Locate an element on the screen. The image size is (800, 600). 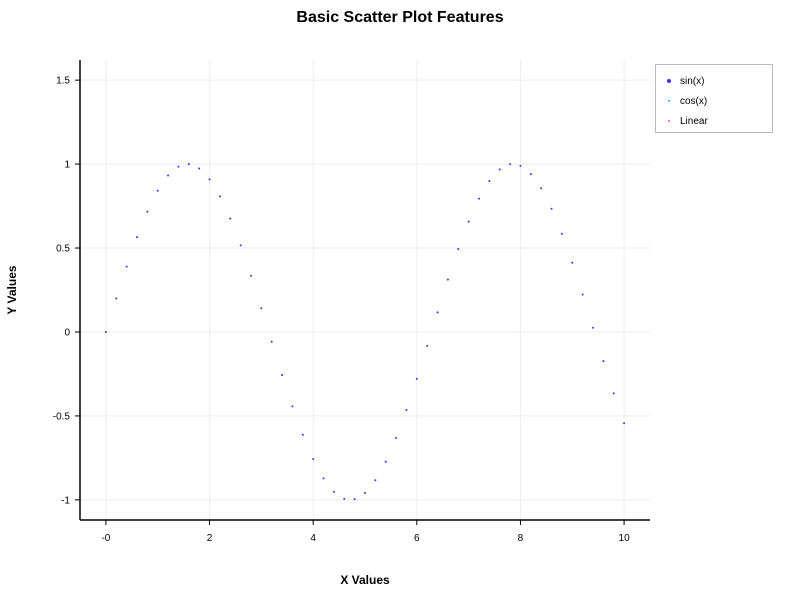
legend-item-sin: sin(x) is located at coordinates (684, 81).